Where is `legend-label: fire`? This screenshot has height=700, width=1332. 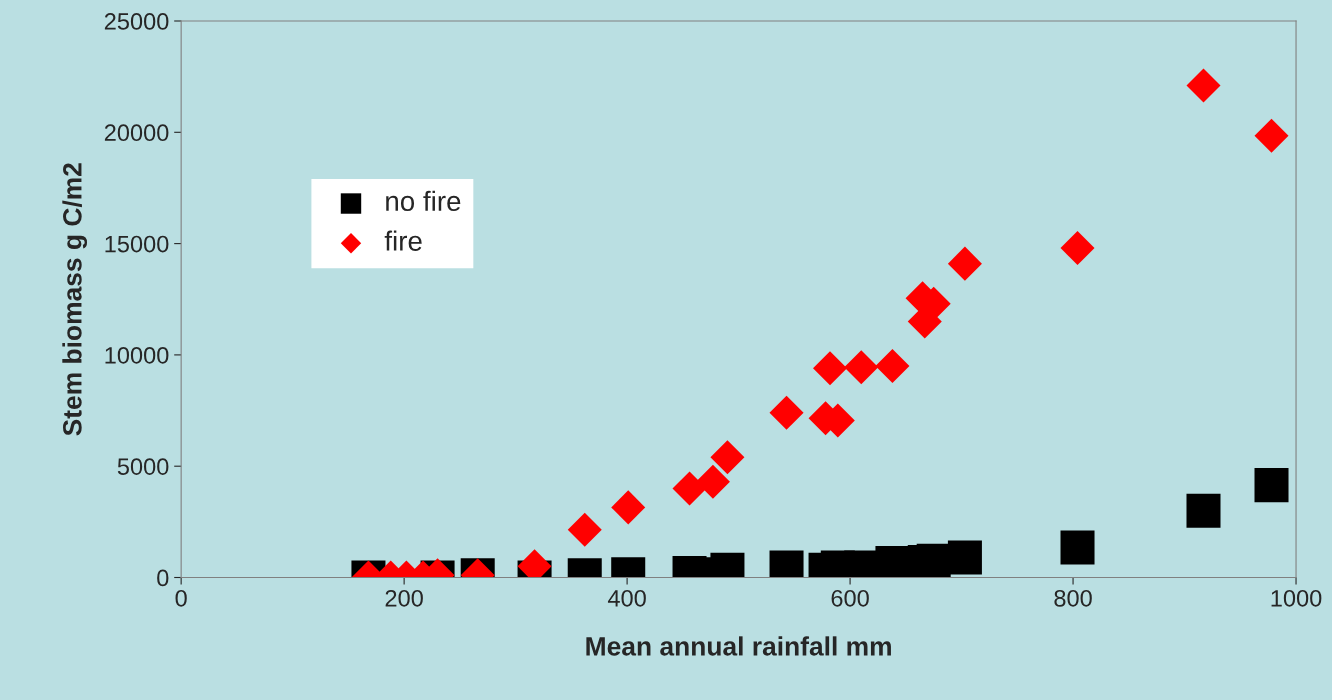
legend-label: fire is located at coordinates (403, 240).